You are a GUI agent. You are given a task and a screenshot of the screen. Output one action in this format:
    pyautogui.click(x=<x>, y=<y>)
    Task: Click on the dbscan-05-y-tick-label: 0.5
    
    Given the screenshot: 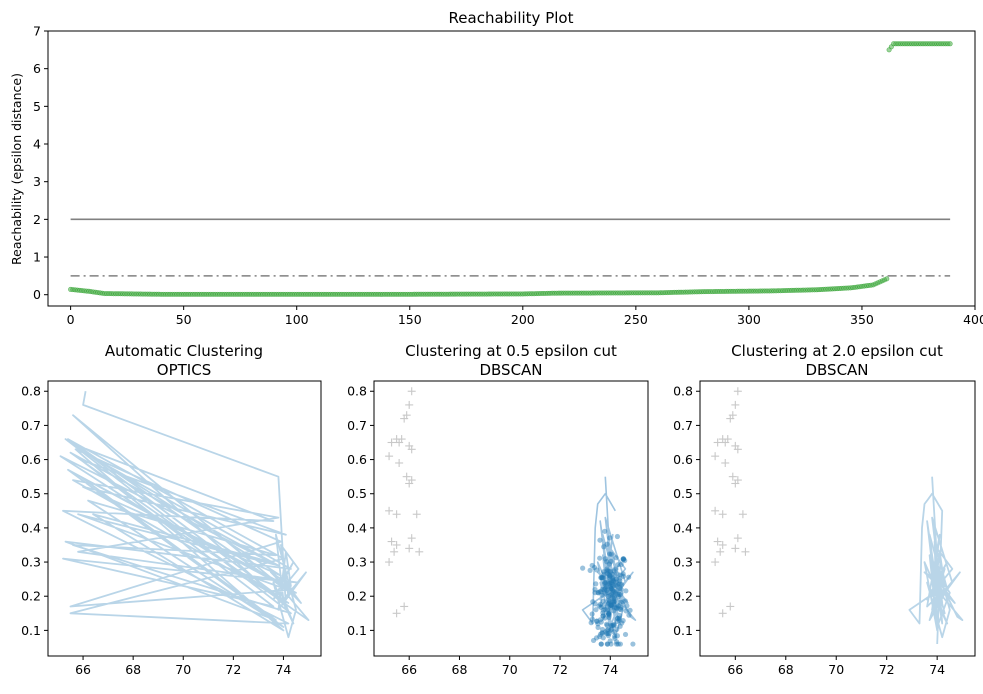 What is the action you would take?
    pyautogui.click(x=357, y=493)
    